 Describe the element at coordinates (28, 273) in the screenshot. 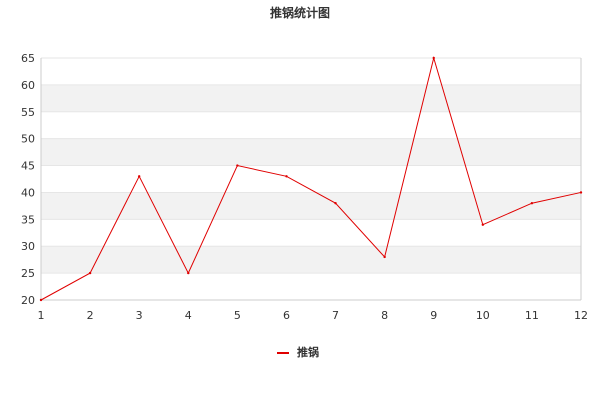

I see `y-tick-label: 25` at that location.